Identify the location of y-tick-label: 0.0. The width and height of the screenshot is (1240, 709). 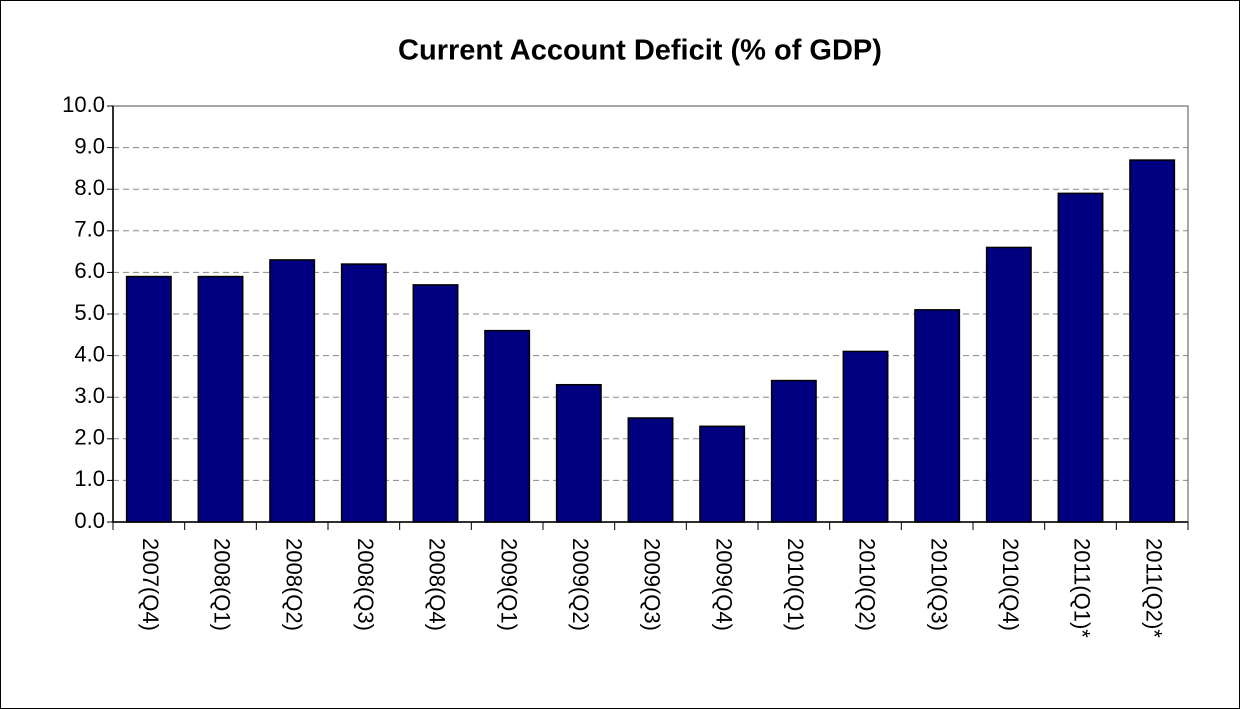
(89, 520).